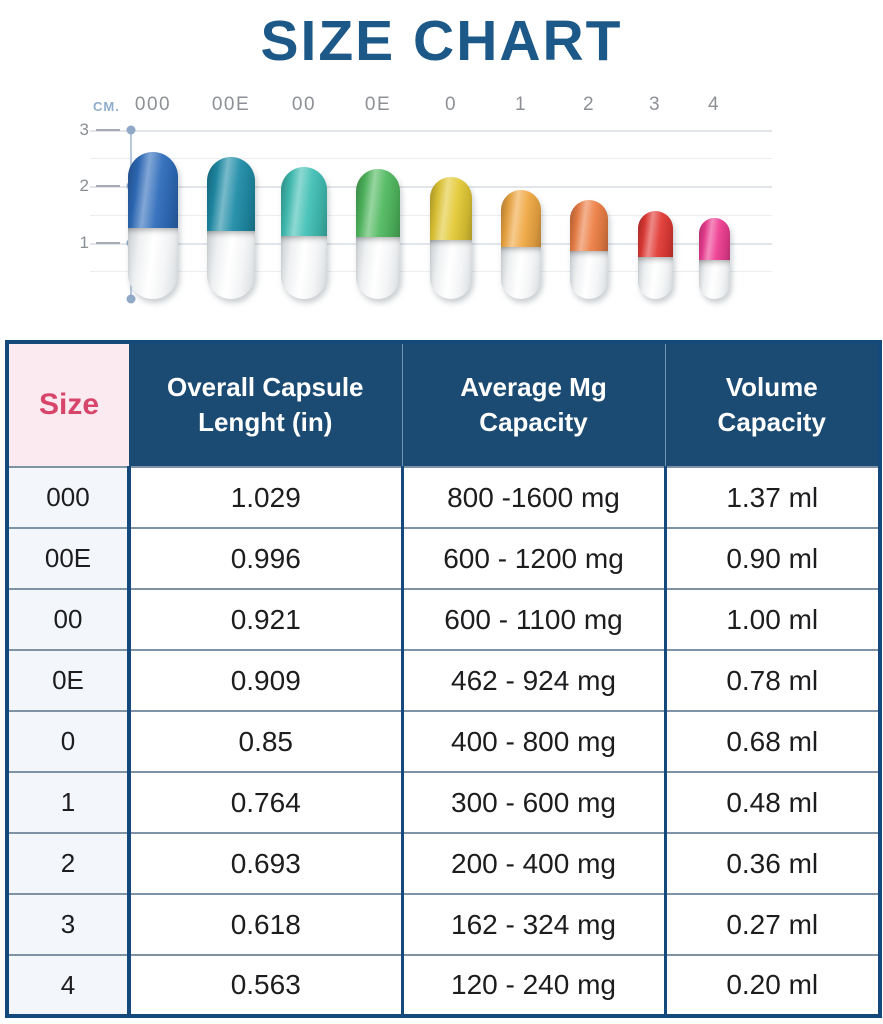 This screenshot has width=883, height=1024. What do you see at coordinates (532, 741) in the screenshot?
I see `cell-mg: 400 - 800 mg` at bounding box center [532, 741].